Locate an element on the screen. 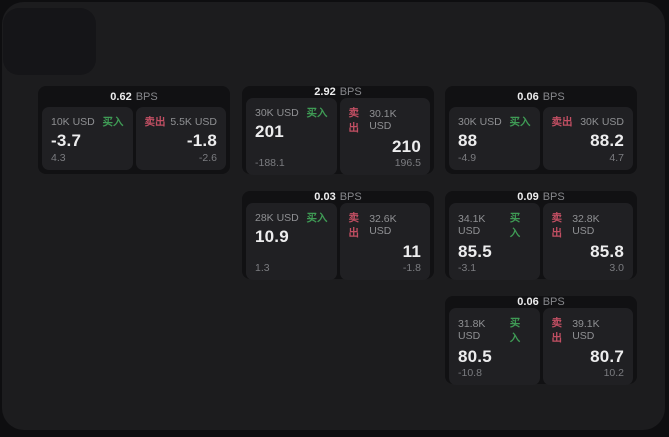 This screenshot has width=669, height=437. sell-tile-top-row: 5.5K USD 卖出 is located at coordinates (181, 121).